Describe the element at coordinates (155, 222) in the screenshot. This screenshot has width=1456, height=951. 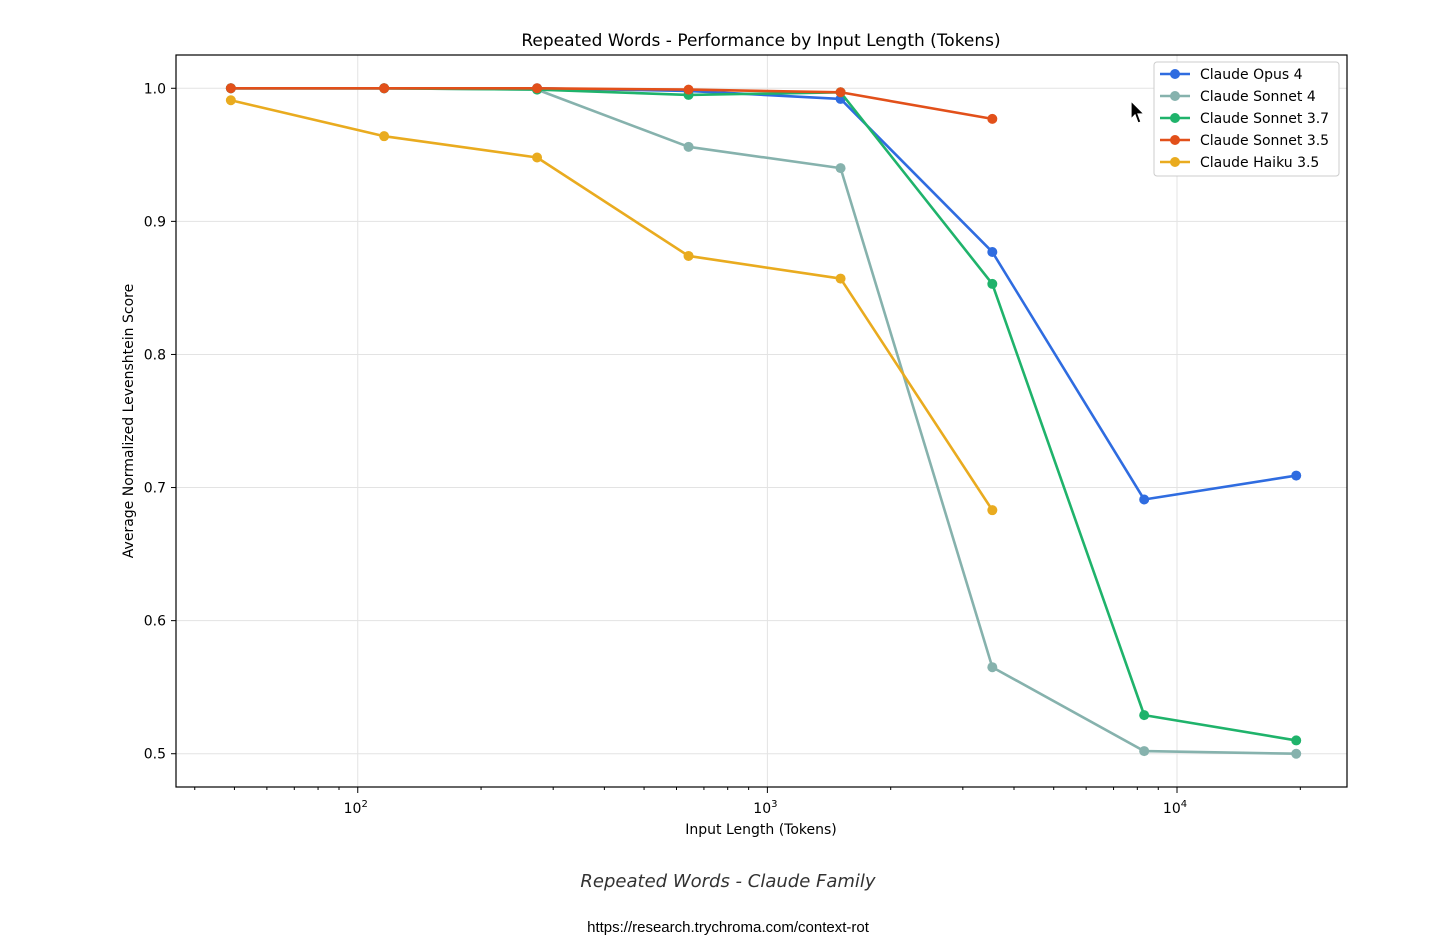
I see `y-tick-label: 0.9` at that location.